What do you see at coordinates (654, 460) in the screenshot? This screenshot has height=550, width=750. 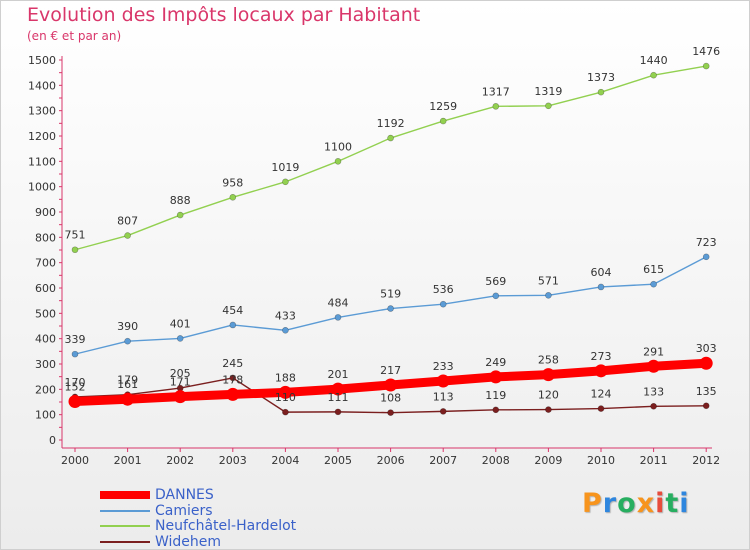 I see `x-tick-label: 2011` at bounding box center [654, 460].